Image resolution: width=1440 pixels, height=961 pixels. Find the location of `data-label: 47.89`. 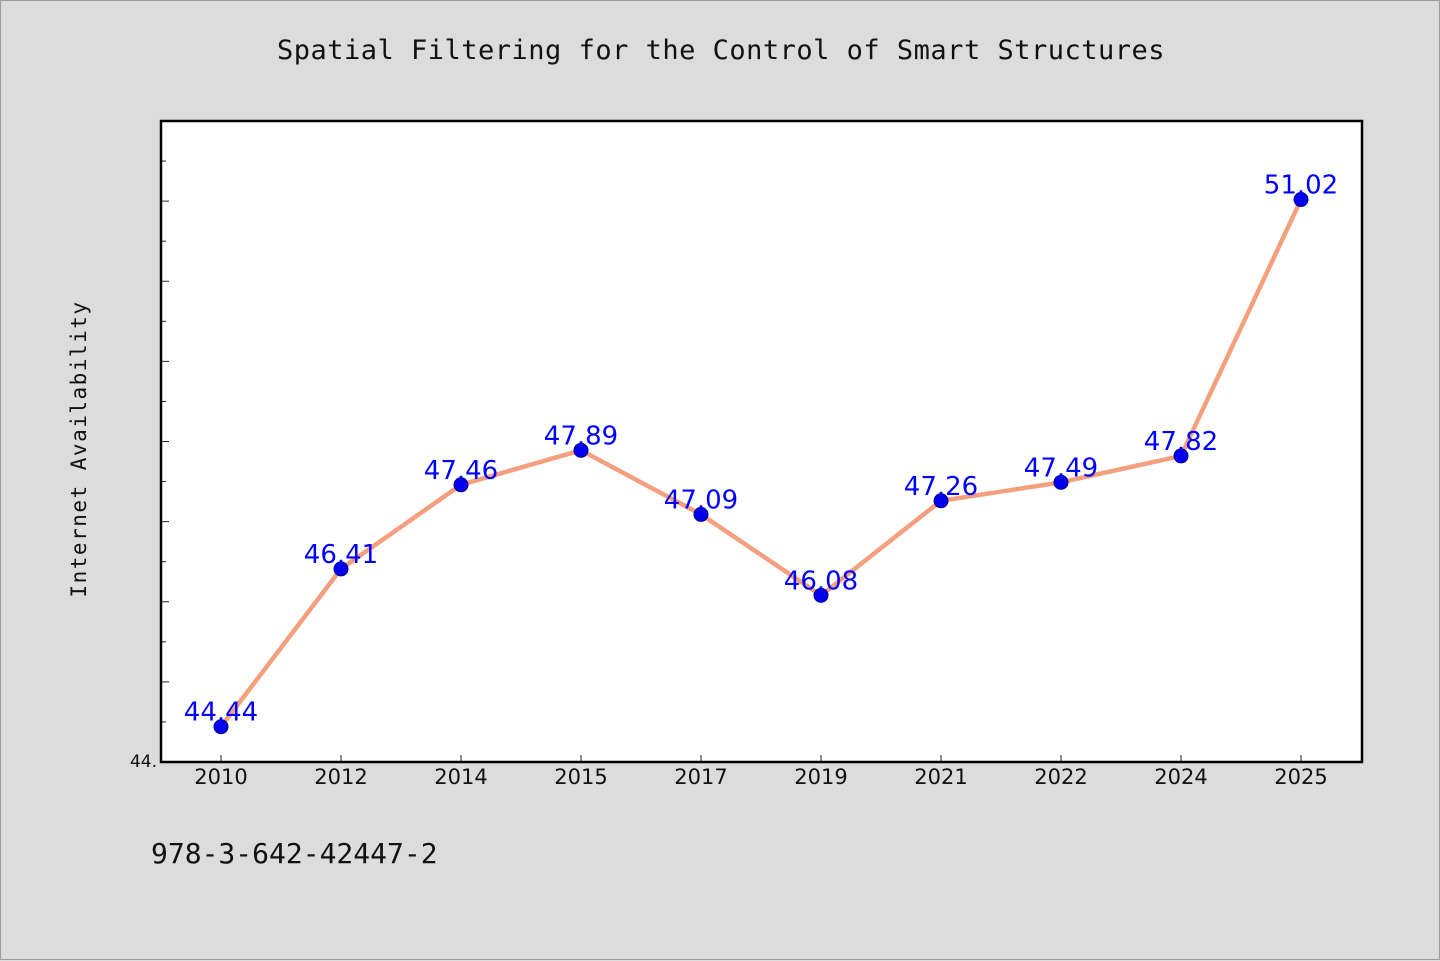

data-label: 47.89 is located at coordinates (581, 436).